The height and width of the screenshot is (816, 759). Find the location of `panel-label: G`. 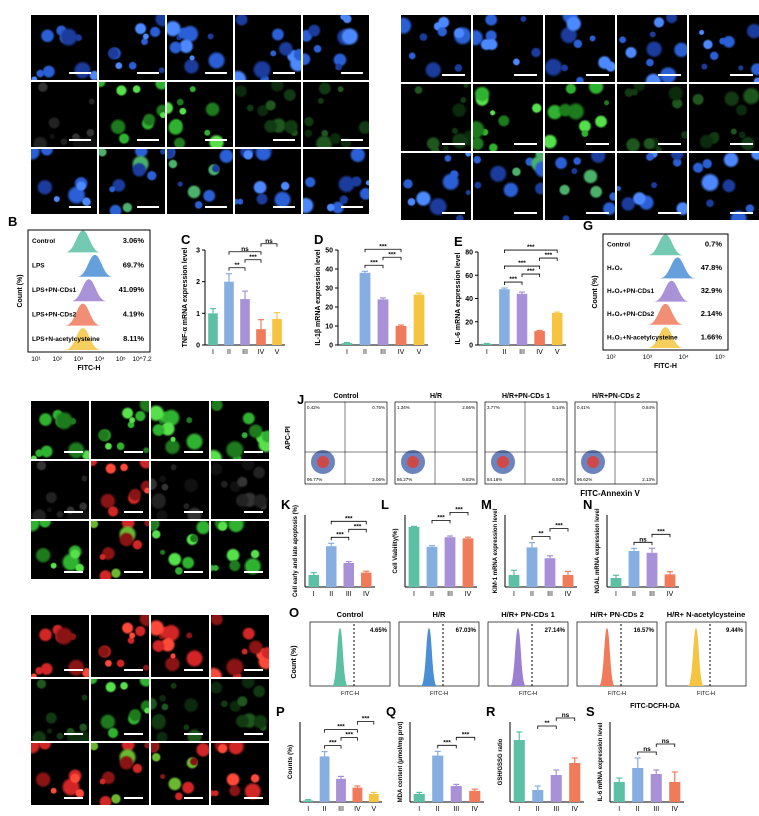

panel-label: G is located at coordinates (588, 225).